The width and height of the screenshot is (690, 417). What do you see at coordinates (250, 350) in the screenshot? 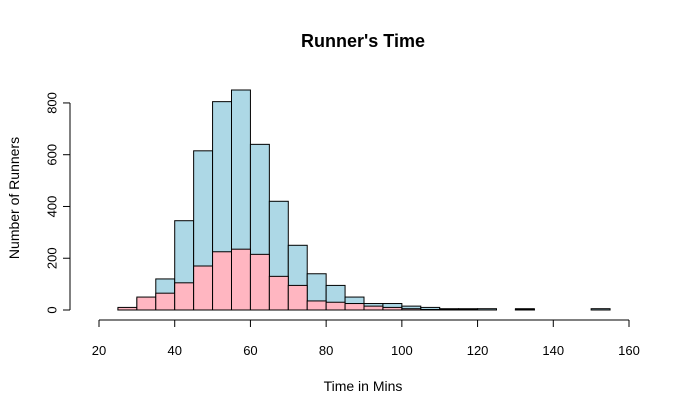
I see `x-tick-label: 60` at bounding box center [250, 350].